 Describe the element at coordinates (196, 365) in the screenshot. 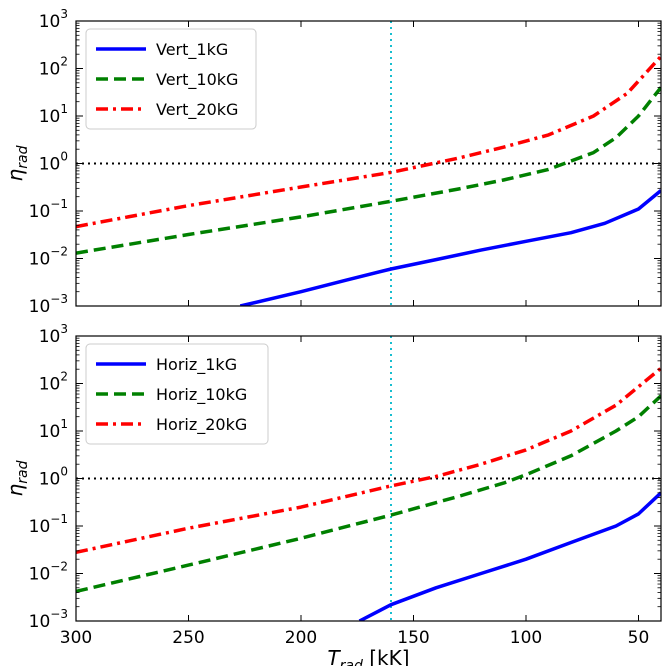

I see `legend-label: Horiz_1kG` at that location.